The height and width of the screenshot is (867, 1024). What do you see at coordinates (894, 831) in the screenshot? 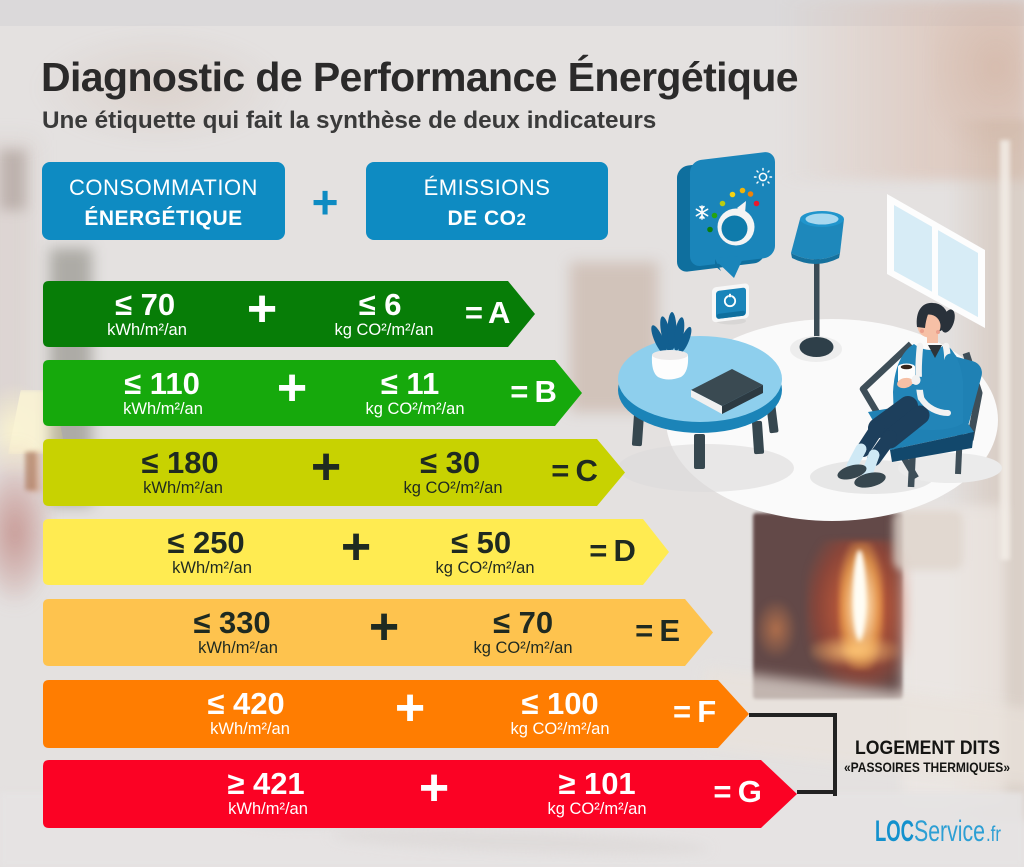
I see `svg-text: LOC` at bounding box center [894, 831].